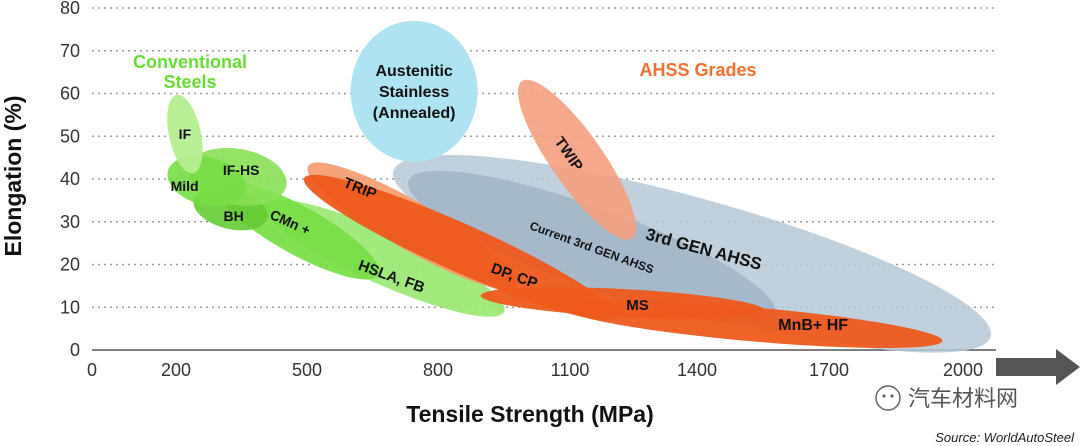  Describe the element at coordinates (570, 370) in the screenshot. I see `x-tick-label-1100: 1100` at that location.